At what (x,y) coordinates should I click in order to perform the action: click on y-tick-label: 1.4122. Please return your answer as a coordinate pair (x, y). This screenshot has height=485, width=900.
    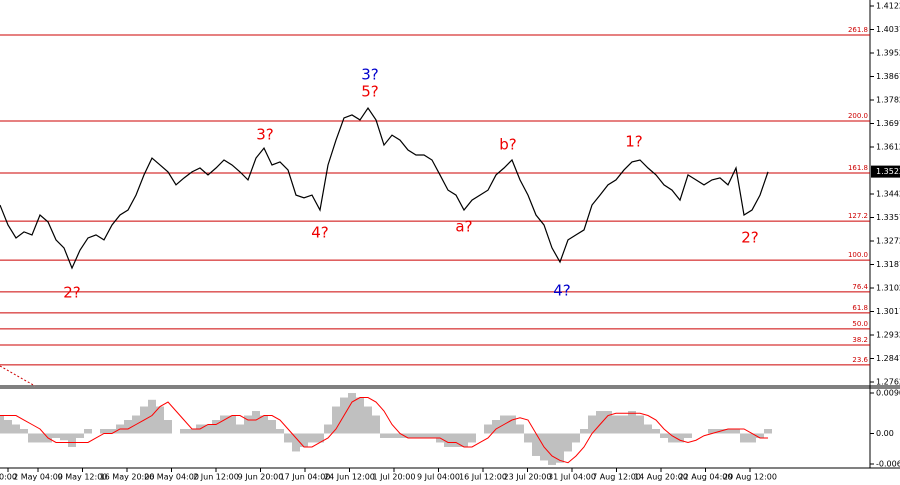
    Looking at the image, I should click on (888, 6).